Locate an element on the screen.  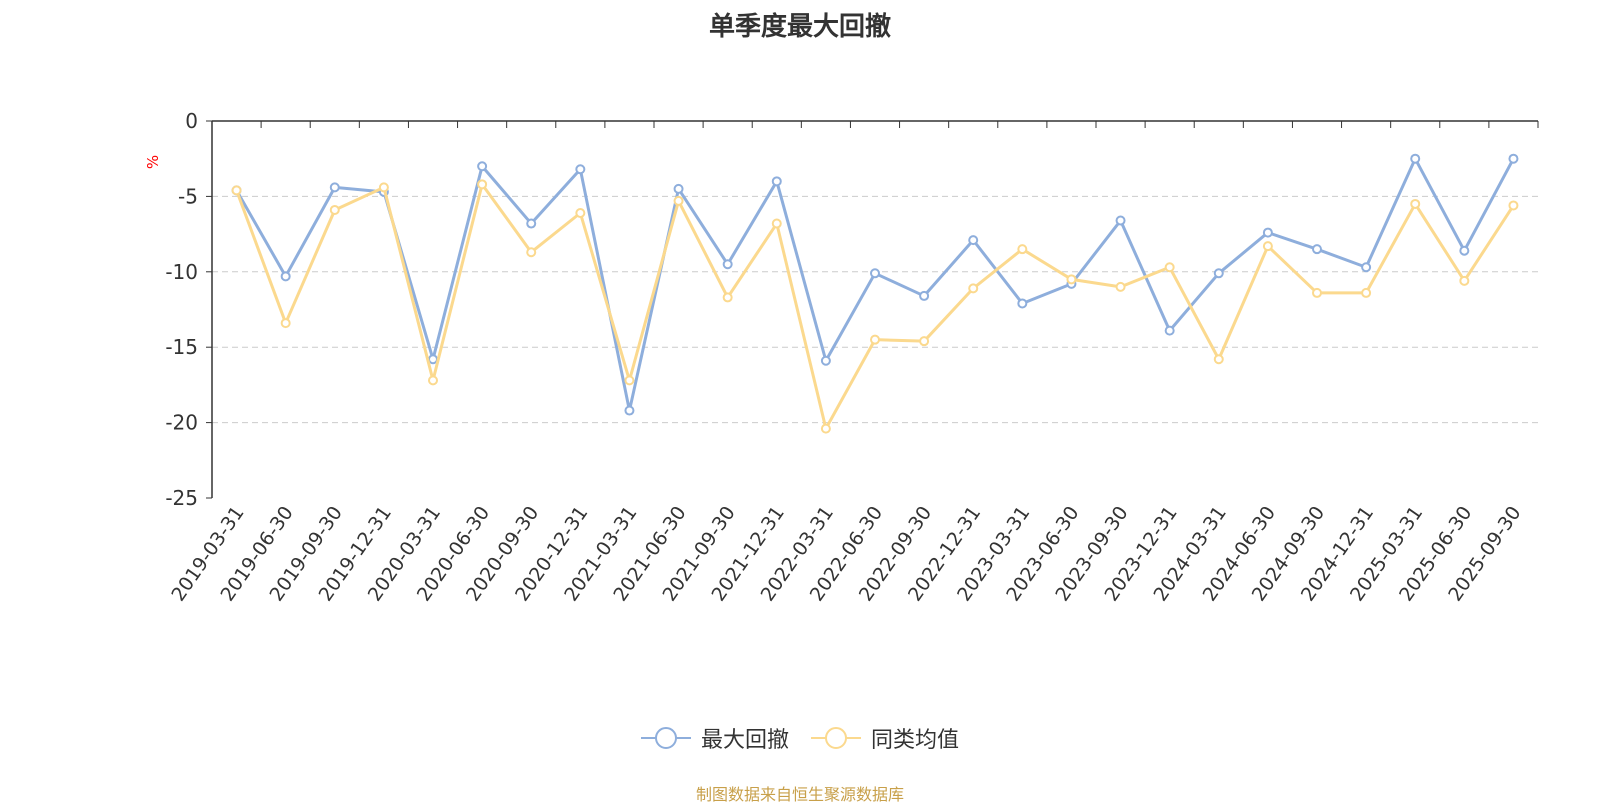
chart-title: 单季度最大回撤 is located at coordinates (799, 27).